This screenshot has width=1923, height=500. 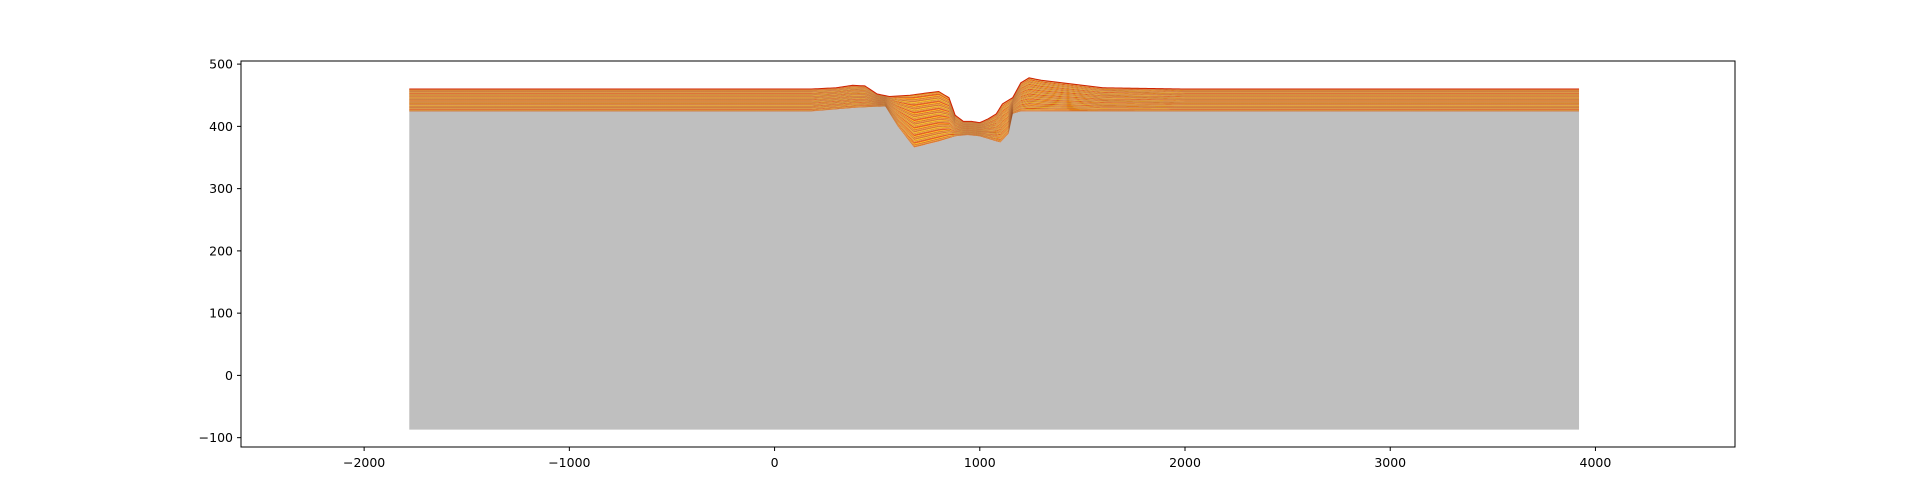 What do you see at coordinates (1390, 462) in the screenshot?
I see `x-tick-label: 3000` at bounding box center [1390, 462].